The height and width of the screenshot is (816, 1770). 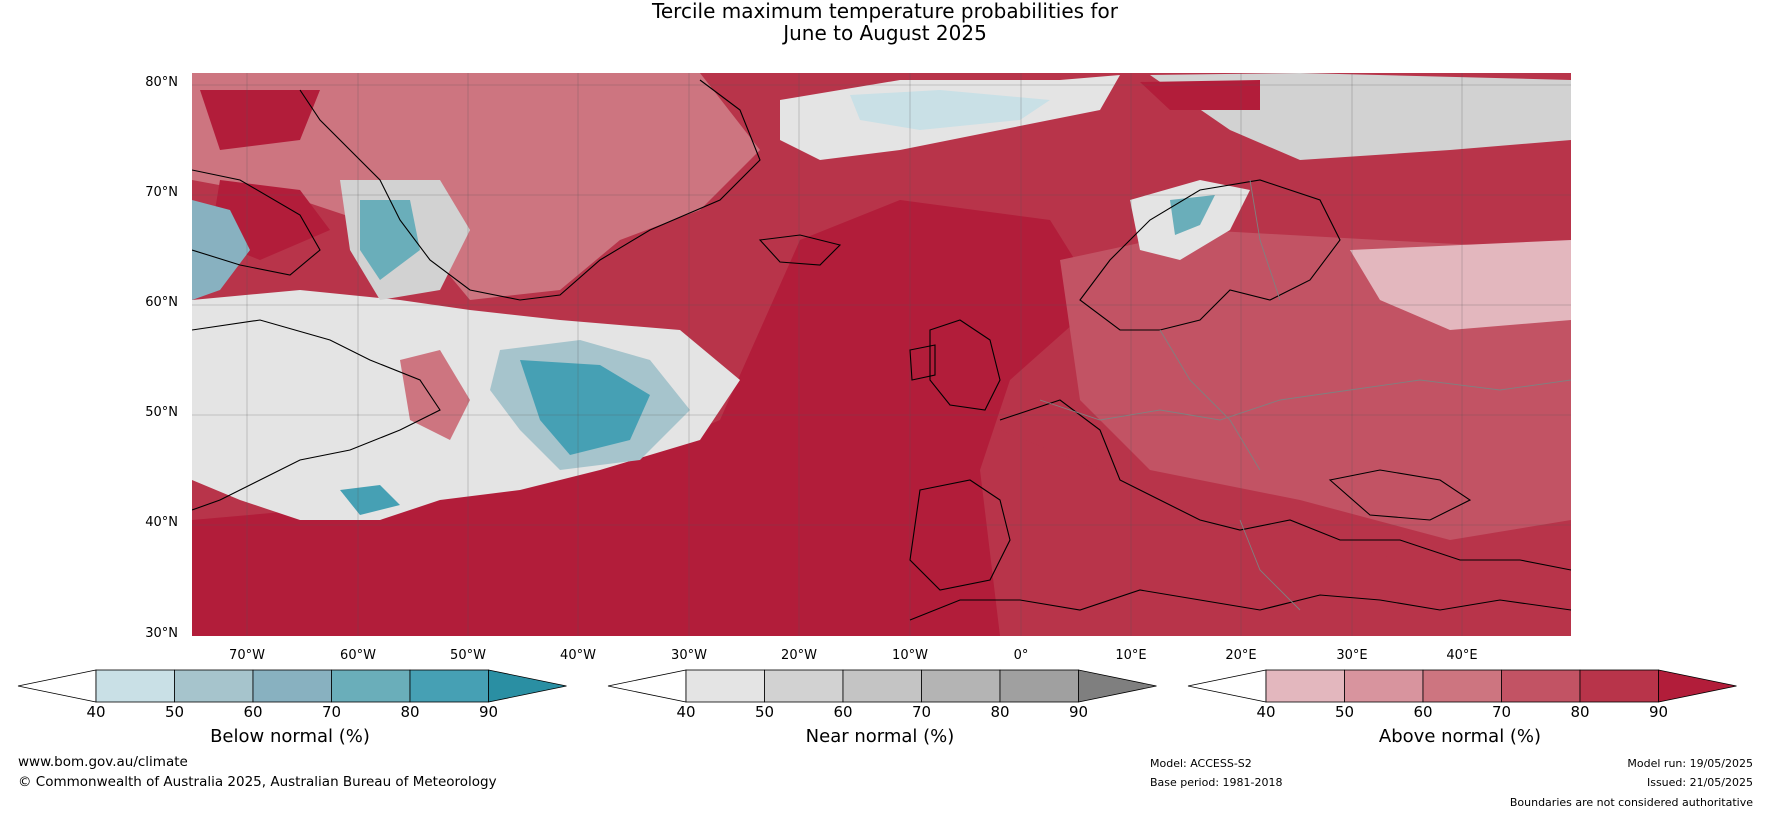 What do you see at coordinates (1078, 712) in the screenshot?
I see `colorbar-near-tick-label: 90` at bounding box center [1078, 712].